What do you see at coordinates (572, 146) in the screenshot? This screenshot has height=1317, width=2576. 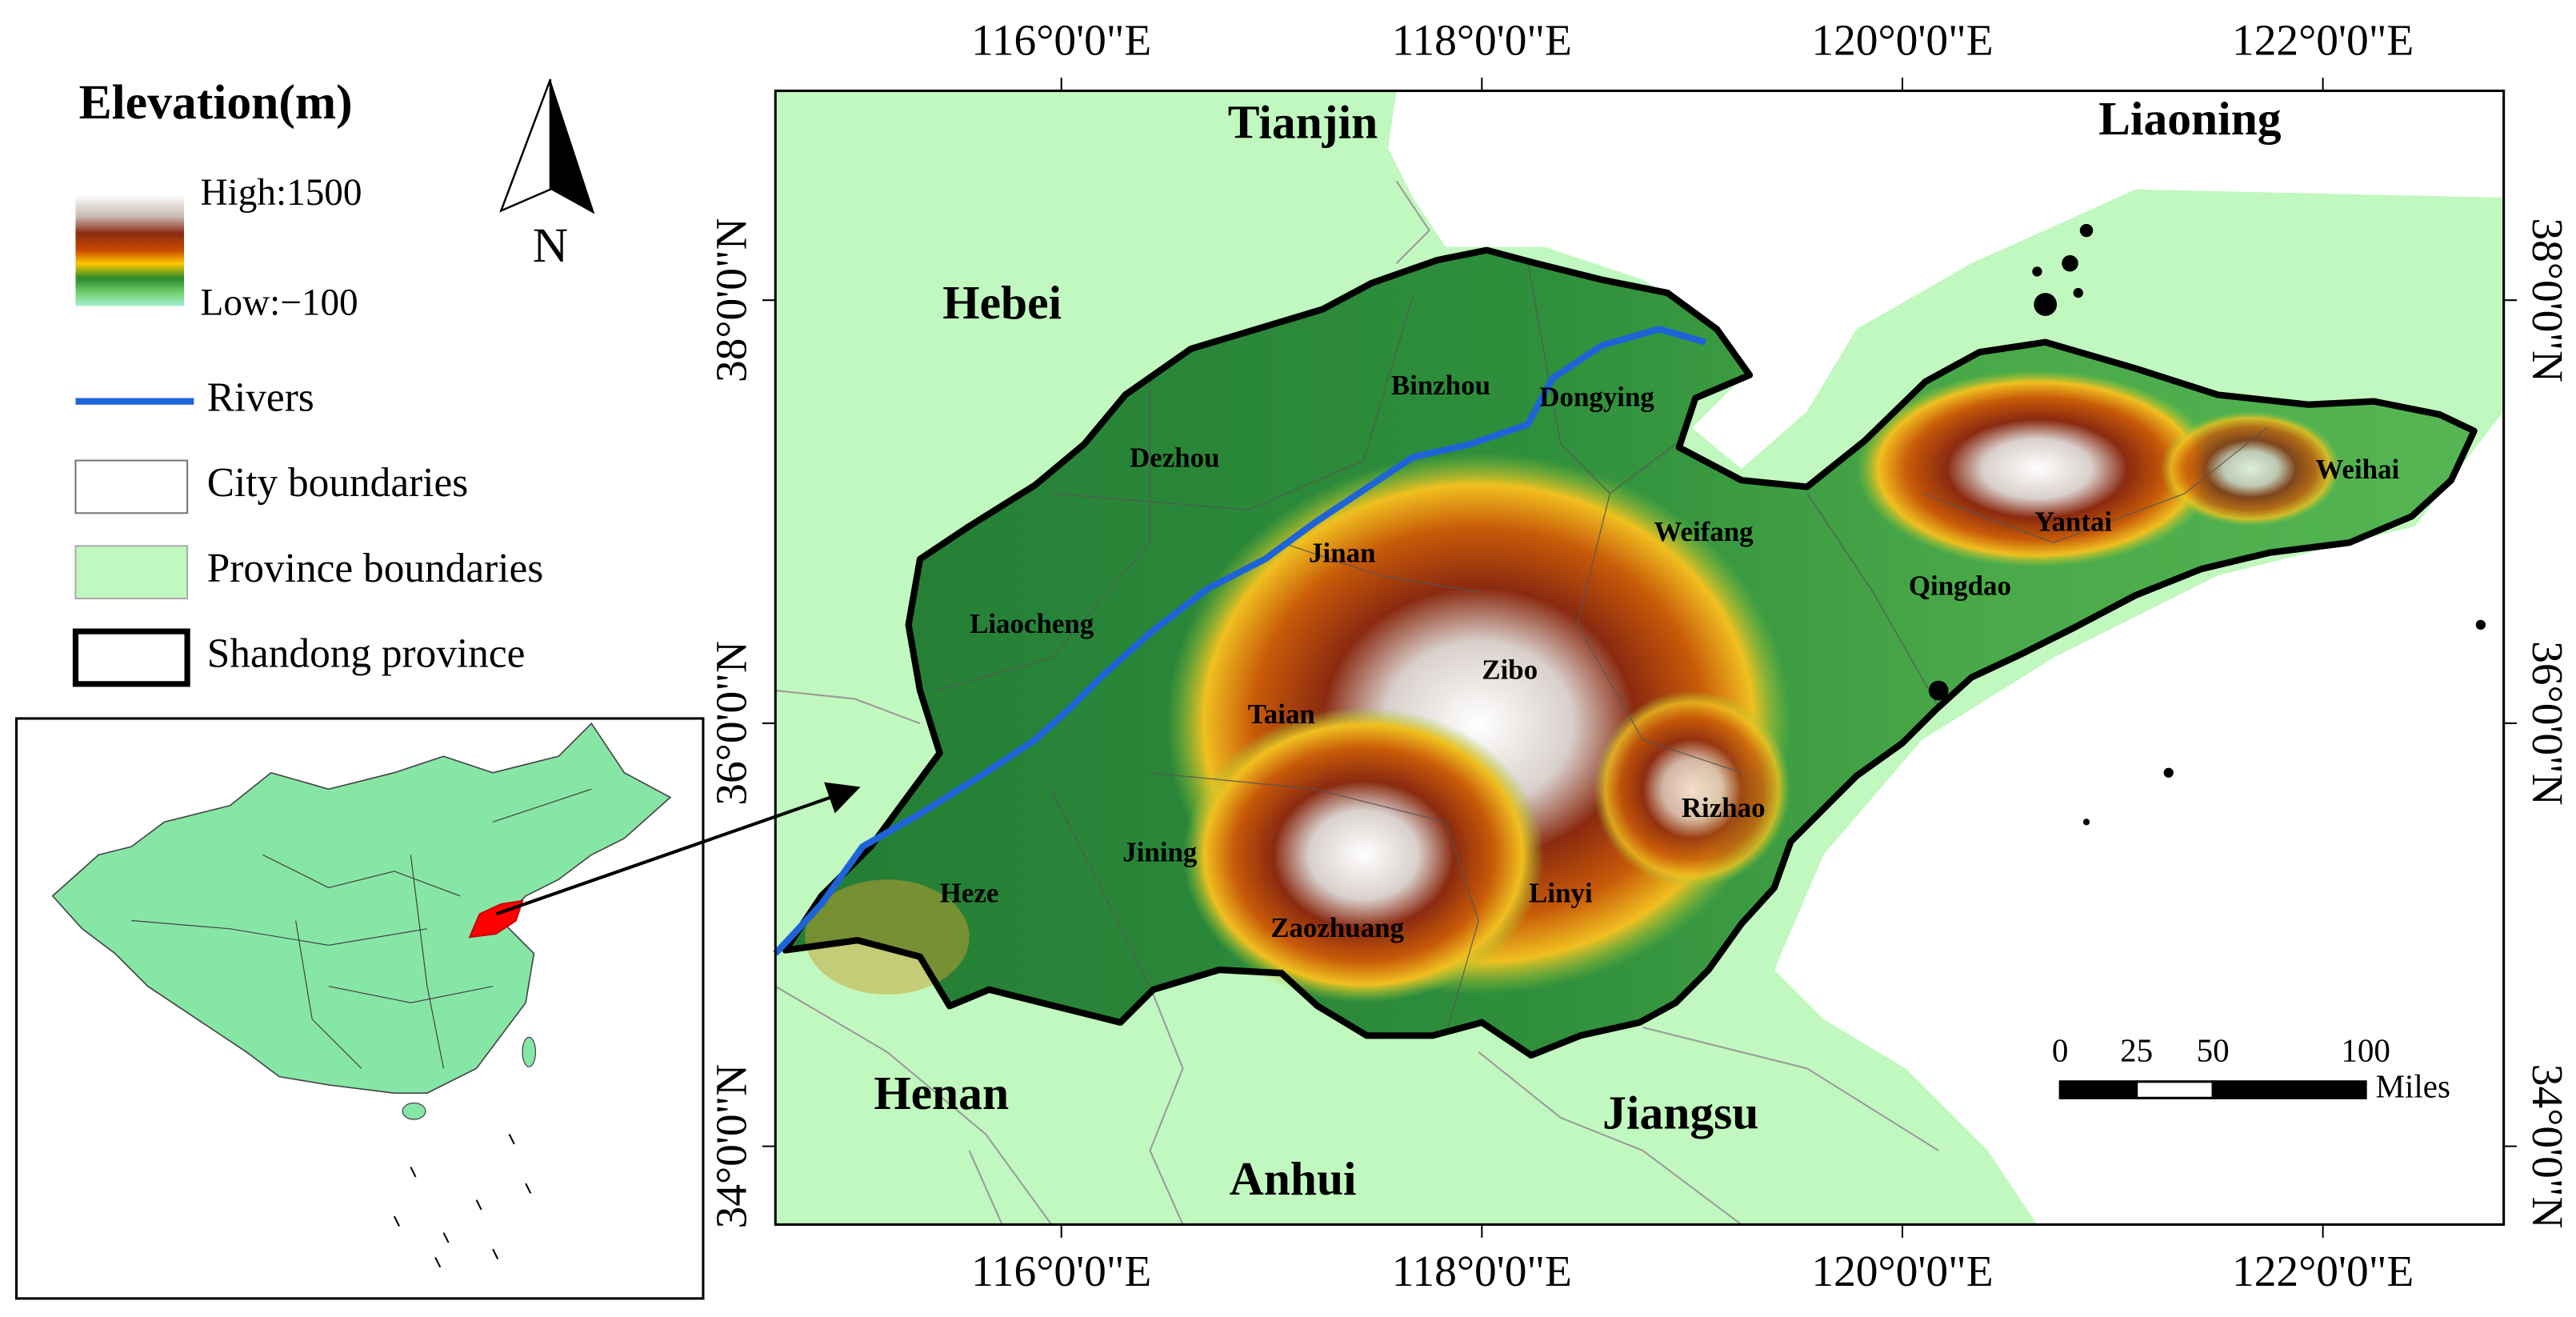 I see `north-arrow-right` at bounding box center [572, 146].